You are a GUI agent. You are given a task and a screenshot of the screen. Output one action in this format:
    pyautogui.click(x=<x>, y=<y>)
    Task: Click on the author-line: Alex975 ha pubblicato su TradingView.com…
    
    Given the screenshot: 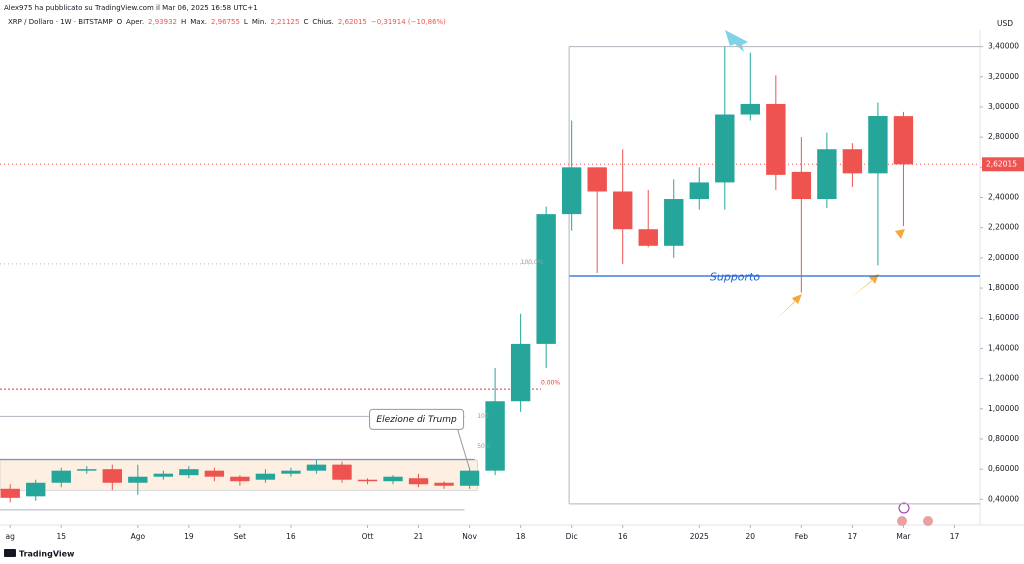 What is the action you would take?
    pyautogui.click(x=131, y=8)
    